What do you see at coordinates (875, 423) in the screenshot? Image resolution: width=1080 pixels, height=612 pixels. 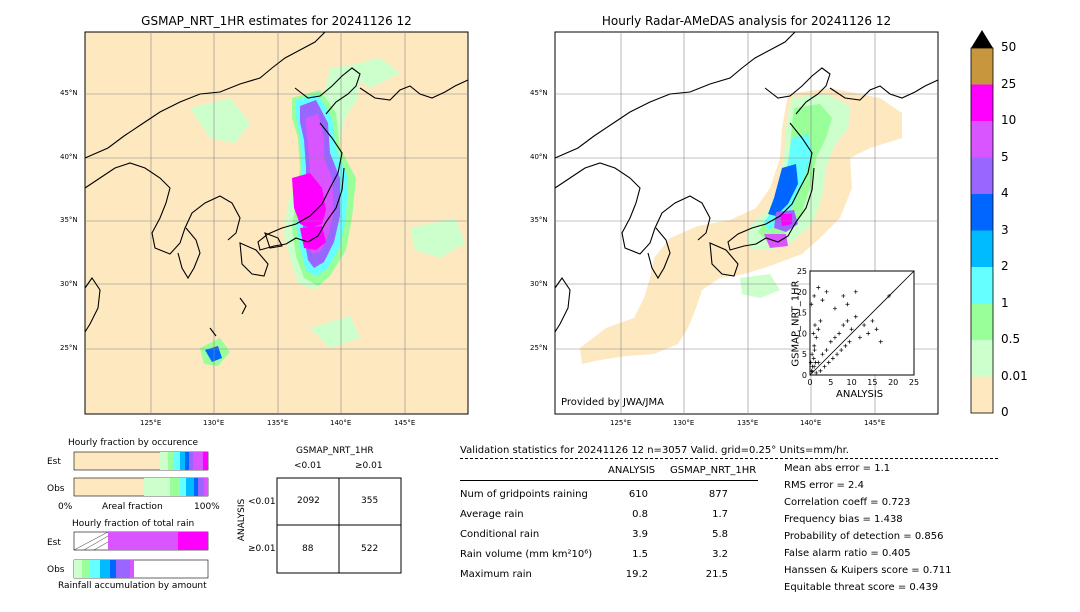 I see `right-lon-tick: 145°E` at bounding box center [875, 423].